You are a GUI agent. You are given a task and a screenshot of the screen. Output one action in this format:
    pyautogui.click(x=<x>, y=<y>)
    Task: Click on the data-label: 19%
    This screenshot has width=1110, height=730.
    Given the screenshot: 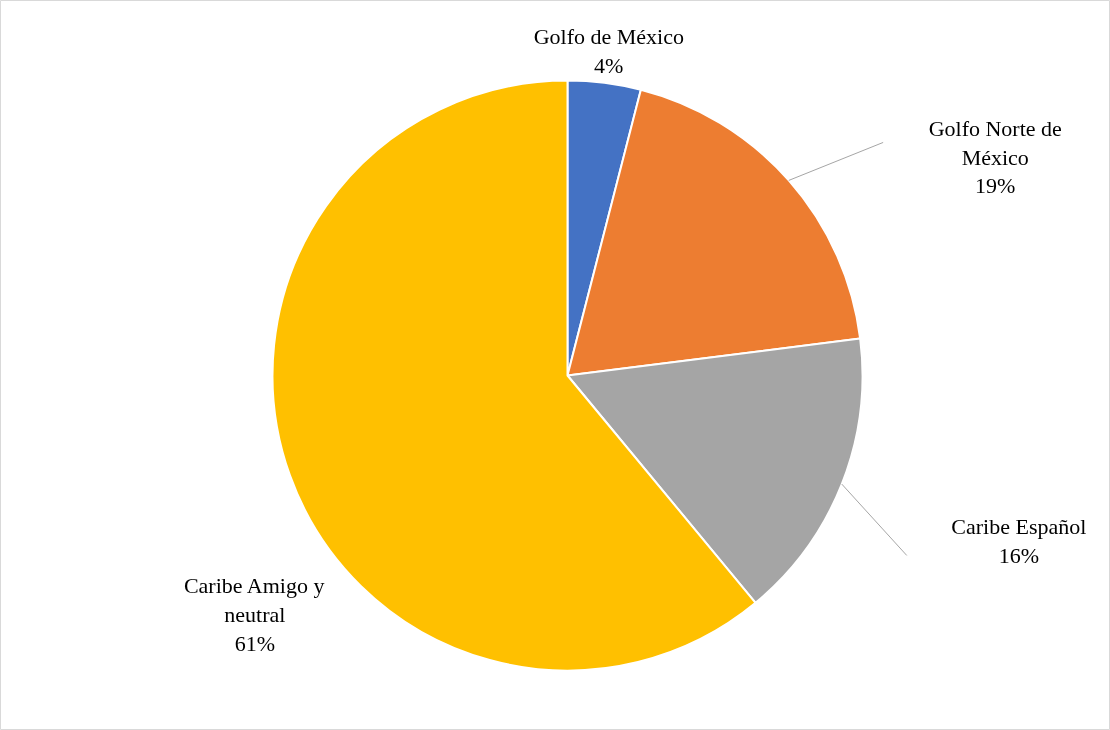 What is the action you would take?
    pyautogui.click(x=995, y=186)
    